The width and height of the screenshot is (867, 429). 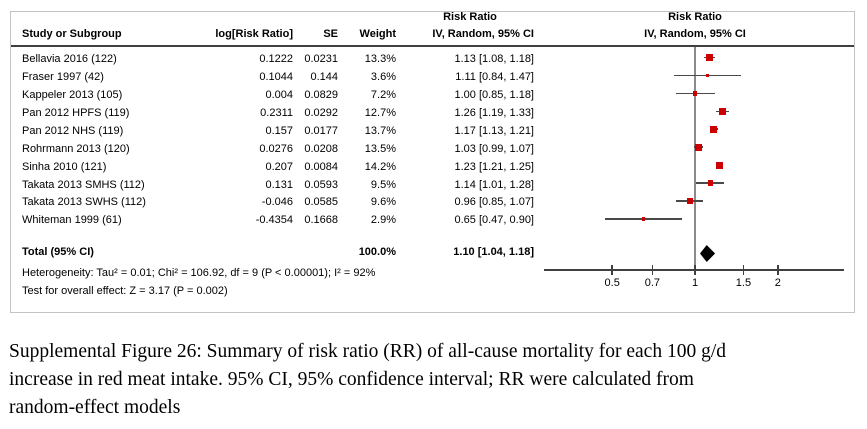 What do you see at coordinates (84, 202) in the screenshot?
I see `study-name: Takata 2013 SWHS (112)` at bounding box center [84, 202].